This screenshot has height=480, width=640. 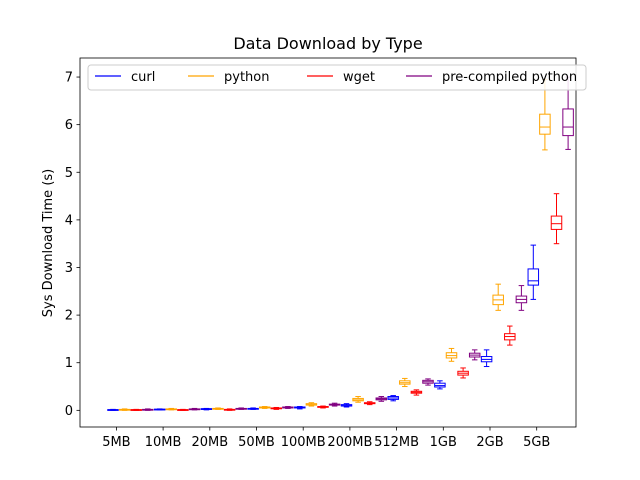 What do you see at coordinates (194, 409) in the screenshot?
I see `box-pre-compiled-python-10MB` at bounding box center [194, 409].